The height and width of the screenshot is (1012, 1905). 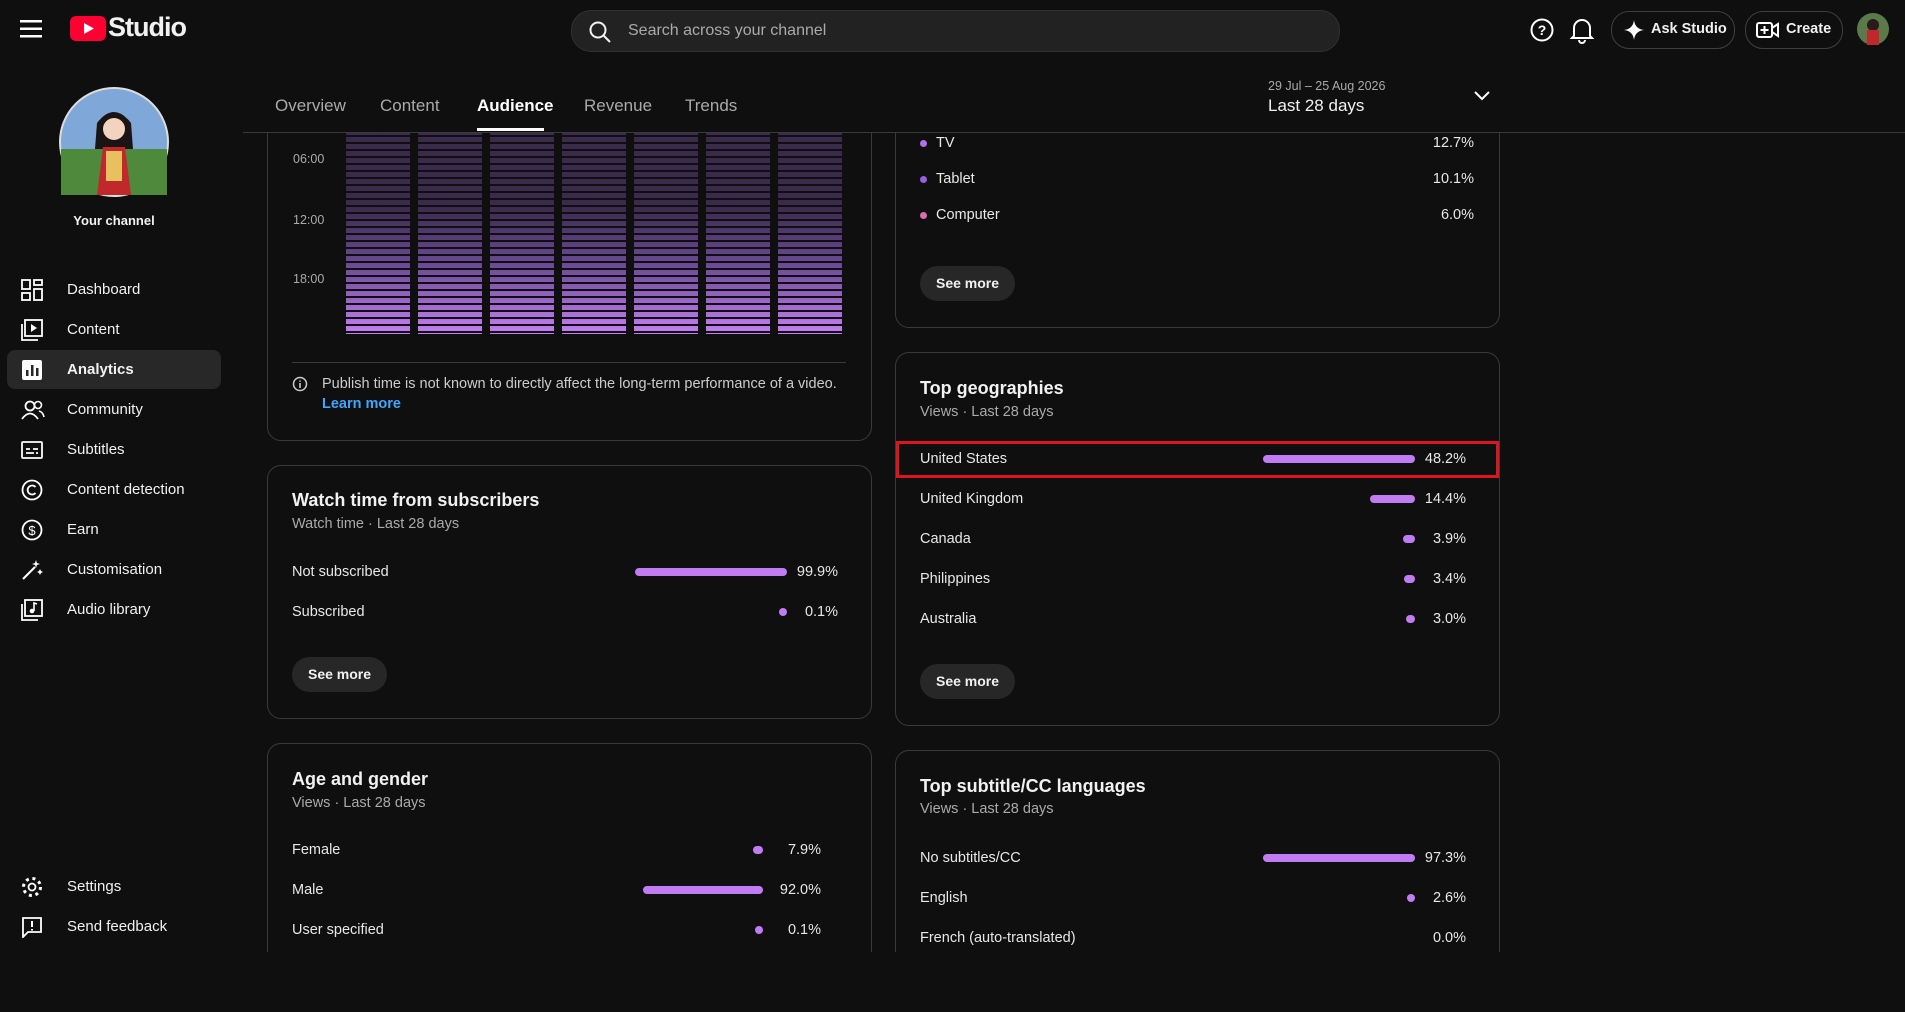 I want to click on row-label: United States, so click(x=964, y=459).